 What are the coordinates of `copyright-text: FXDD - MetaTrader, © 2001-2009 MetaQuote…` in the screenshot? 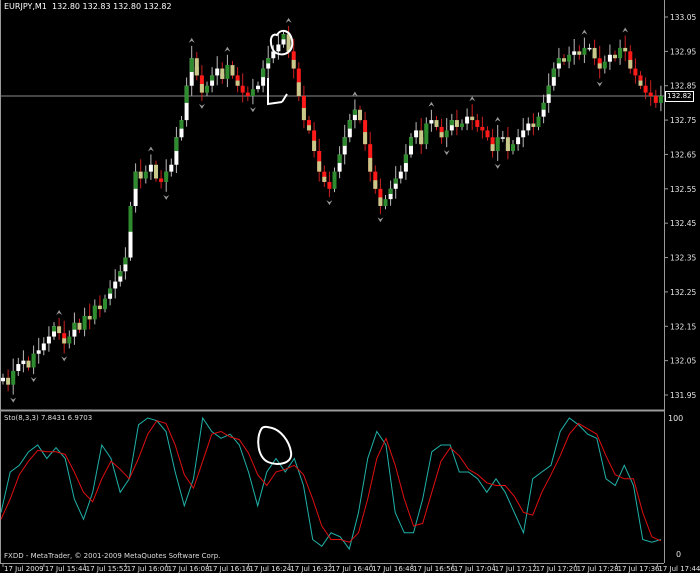 It's located at (112, 556).